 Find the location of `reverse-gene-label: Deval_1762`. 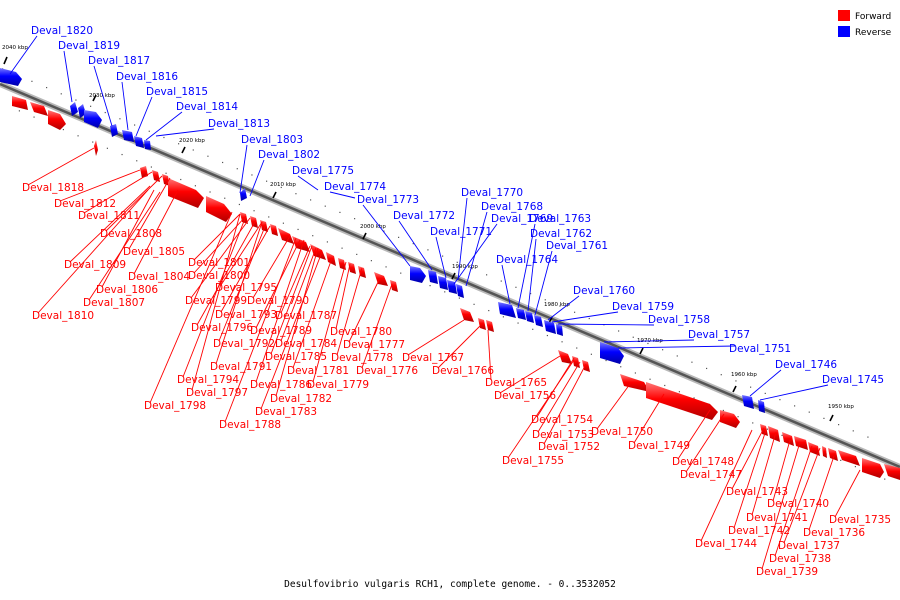

reverse-gene-label: Deval_1762 is located at coordinates (561, 234).